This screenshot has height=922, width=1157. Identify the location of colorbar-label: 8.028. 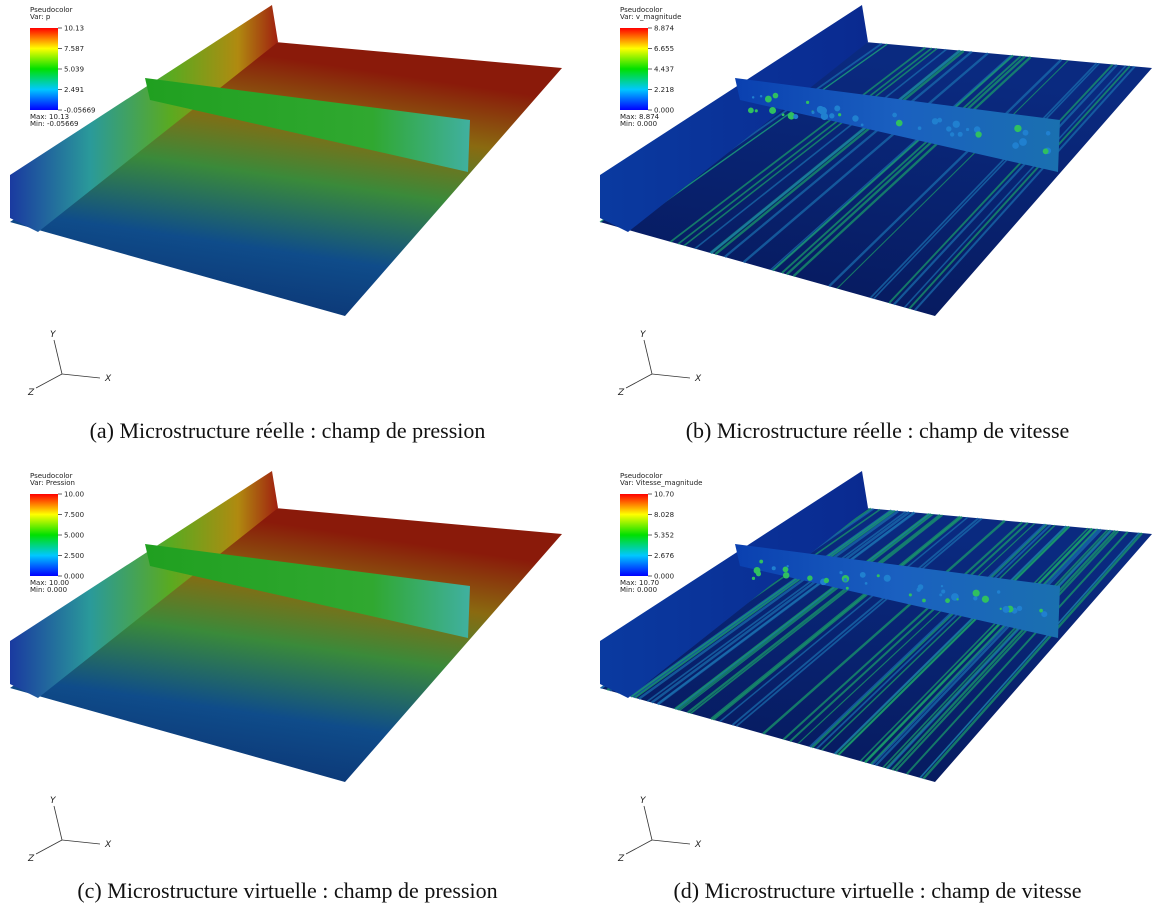
(664, 515).